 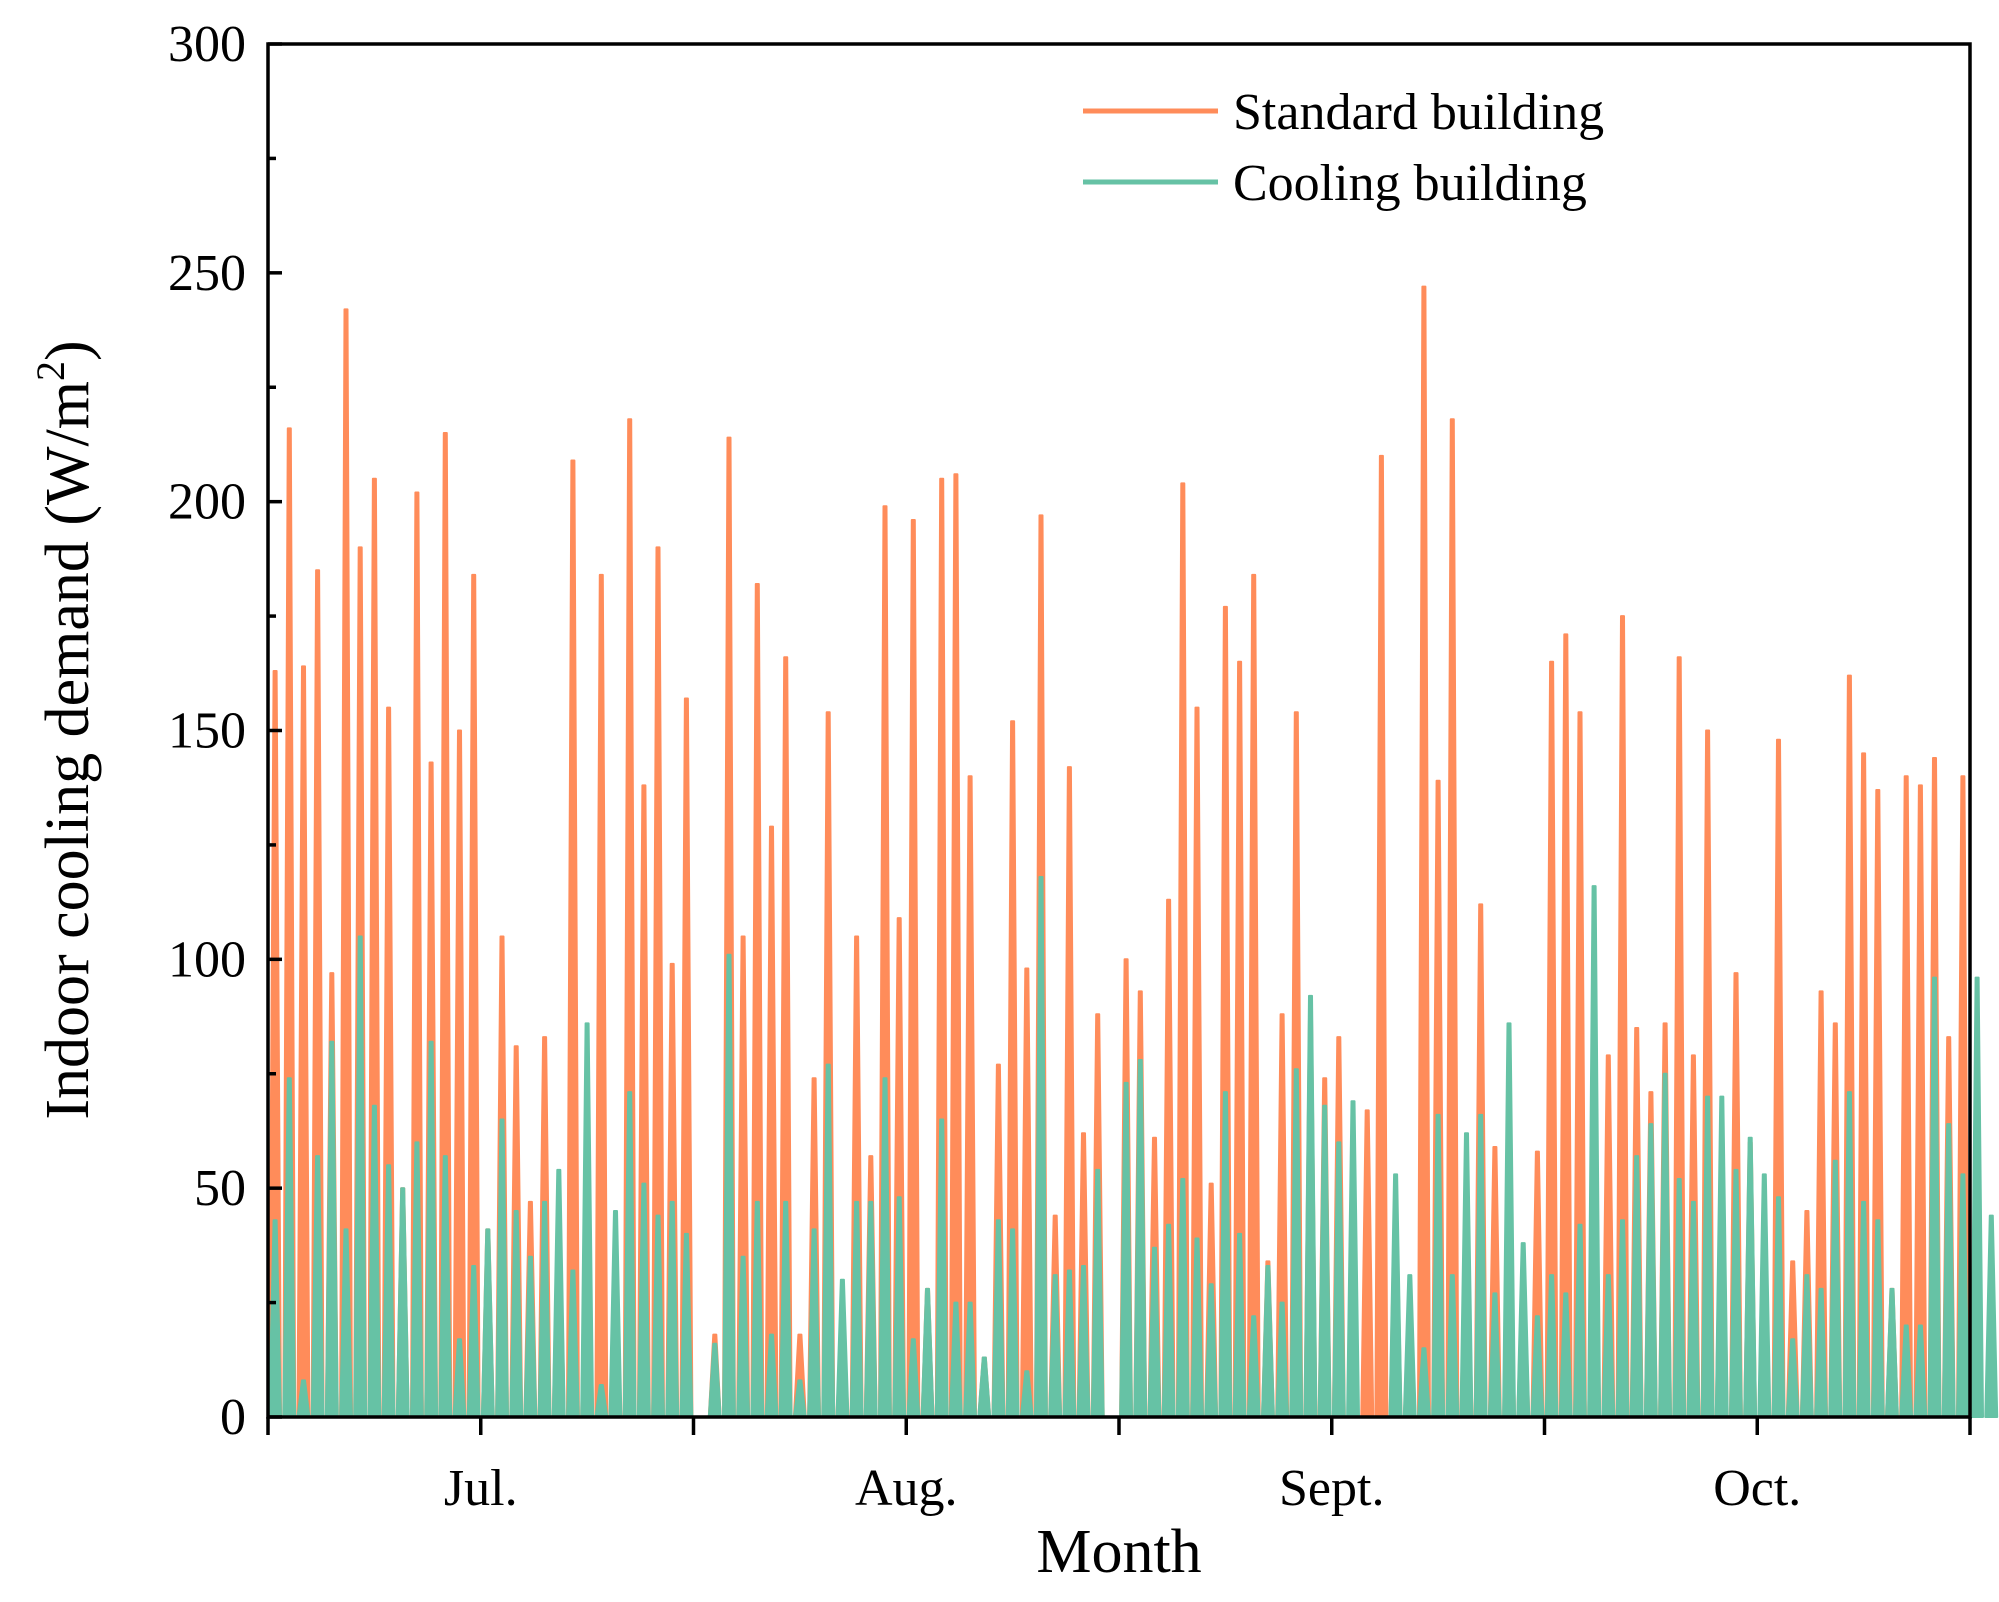 I want to click on y-tick-label: 150, so click(x=207, y=731).